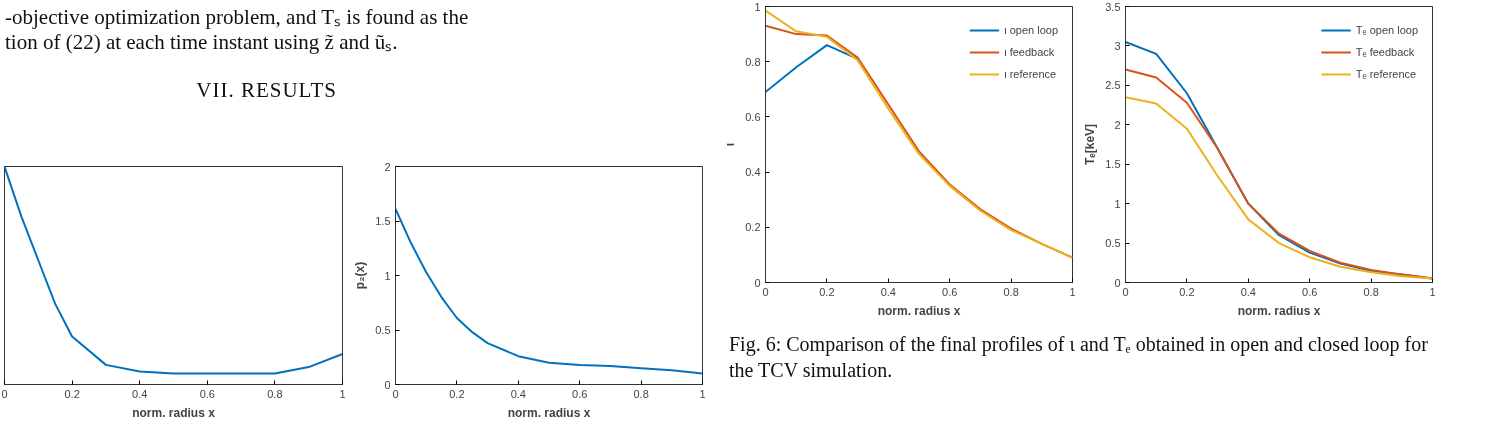 Image resolution: width=1485 pixels, height=432 pixels. I want to click on legend-label: ι reference, so click(1030, 74).